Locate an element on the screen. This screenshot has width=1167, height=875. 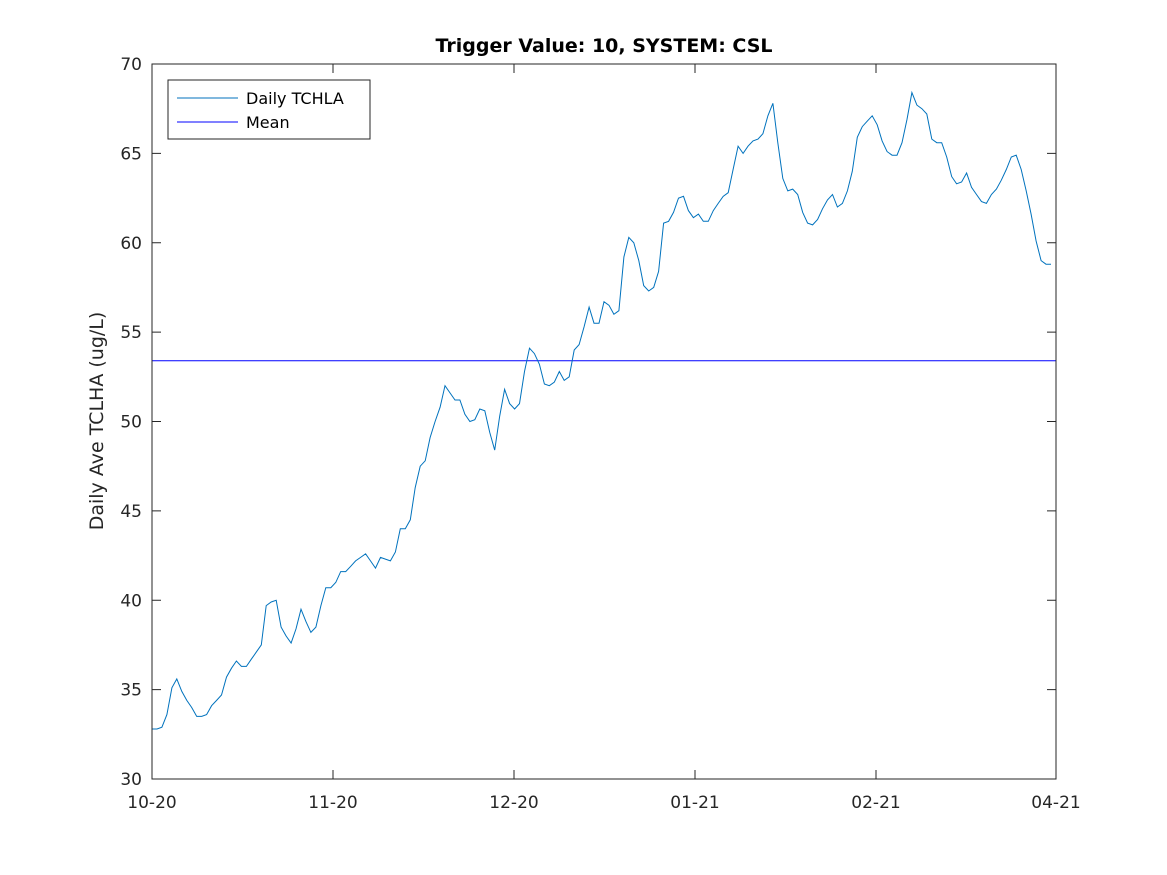
x-tick-label: 11-20 is located at coordinates (332, 803).